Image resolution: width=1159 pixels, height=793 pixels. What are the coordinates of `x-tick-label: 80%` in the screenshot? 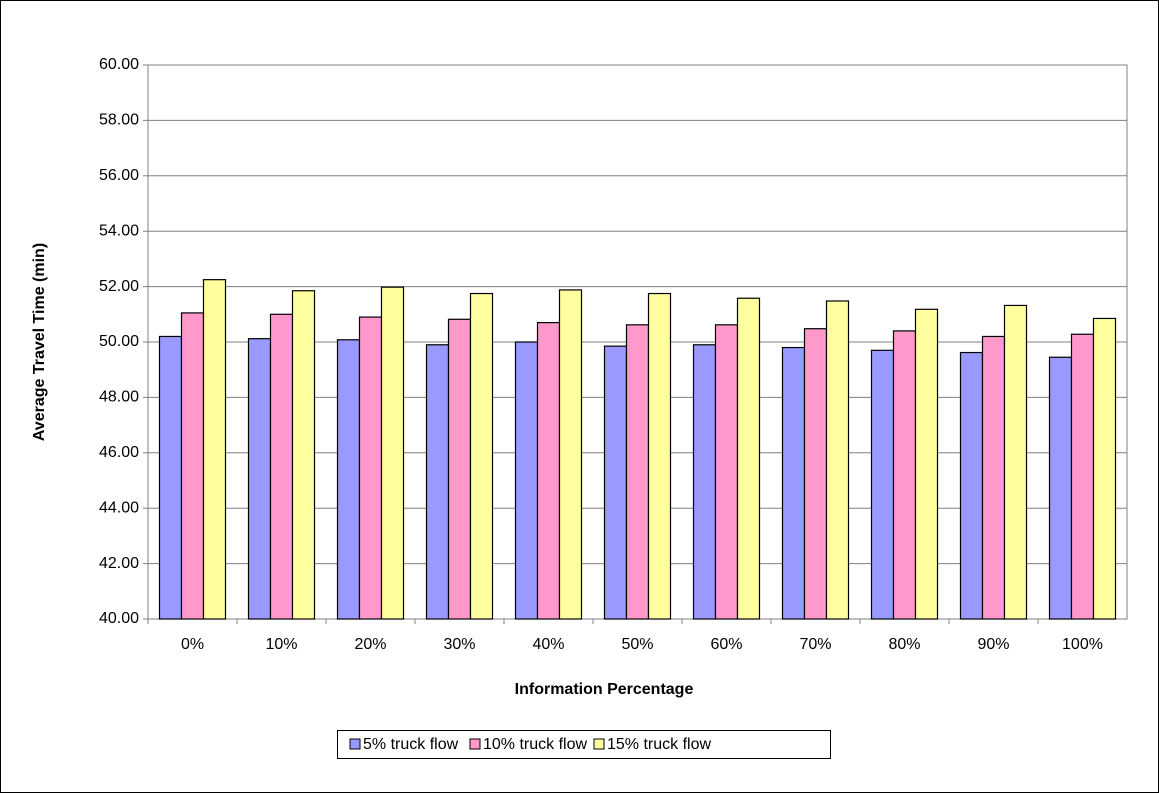 It's located at (904, 644).